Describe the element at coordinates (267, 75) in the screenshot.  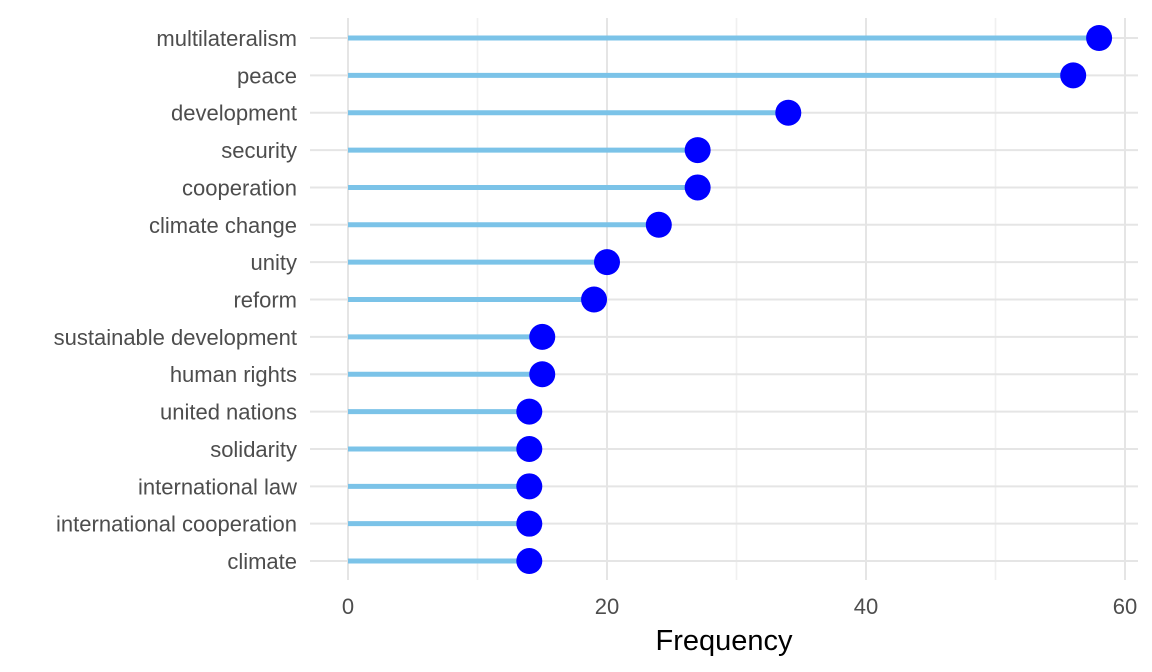
I see `category-label: peace` at that location.